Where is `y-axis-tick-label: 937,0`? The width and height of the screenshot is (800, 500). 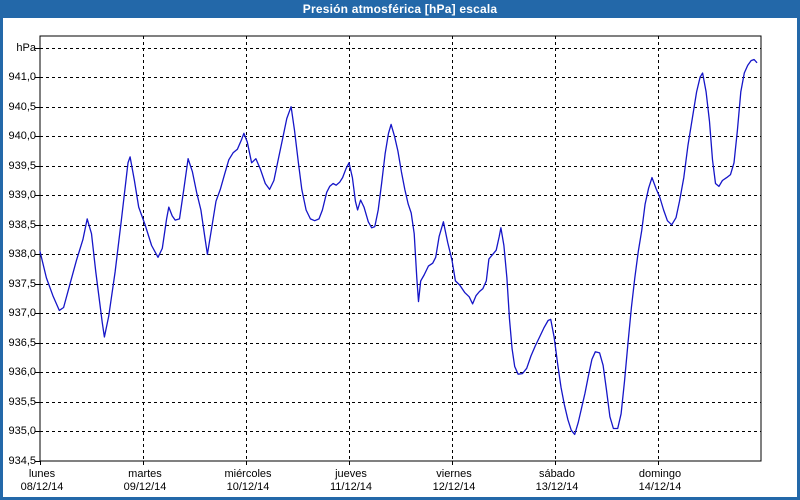 y-axis-tick-label: 937,0 is located at coordinates (22, 313).